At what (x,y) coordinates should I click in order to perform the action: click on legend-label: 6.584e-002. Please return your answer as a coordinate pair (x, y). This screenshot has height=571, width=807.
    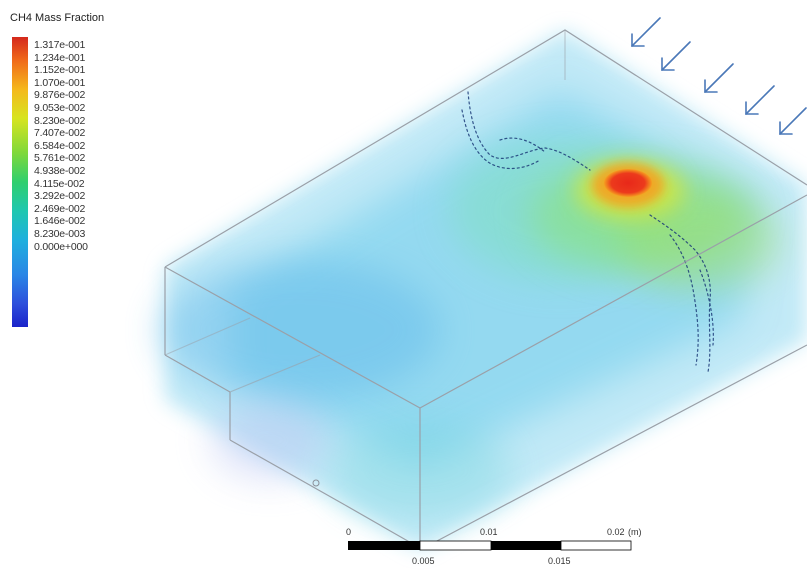
    Looking at the image, I should click on (60, 145).